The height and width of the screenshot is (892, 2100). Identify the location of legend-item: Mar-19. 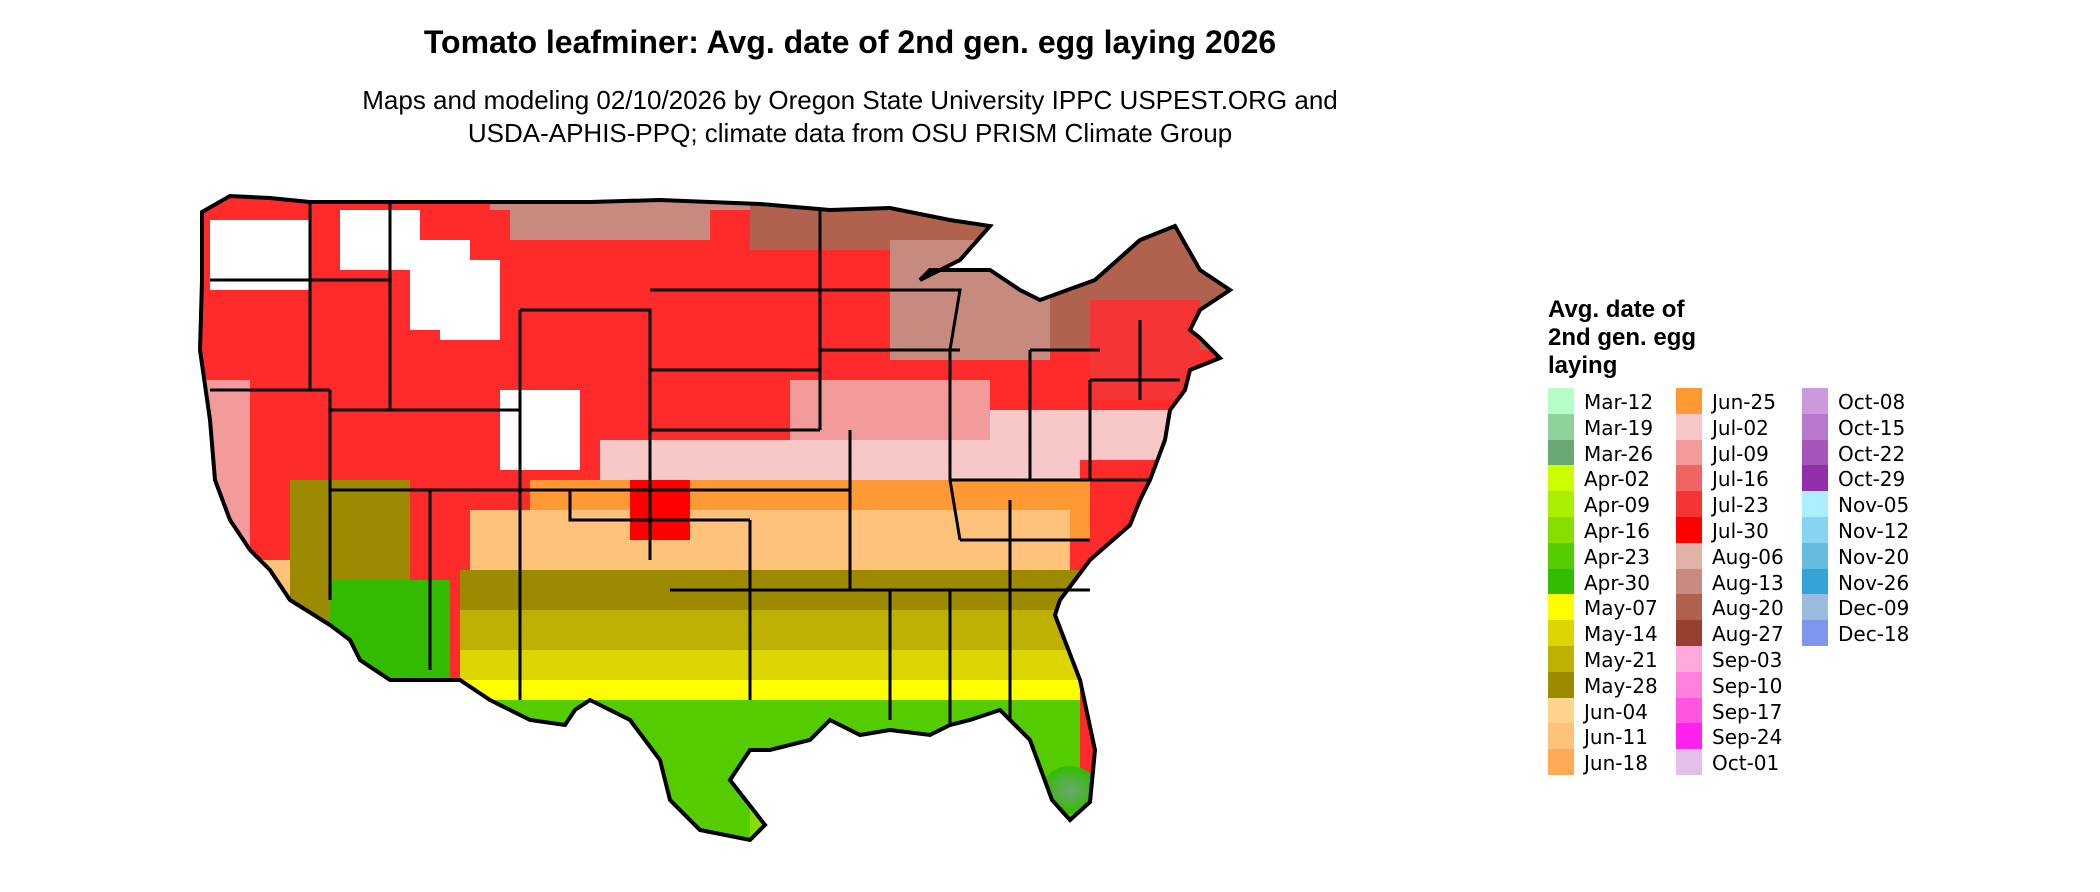
(1612, 426).